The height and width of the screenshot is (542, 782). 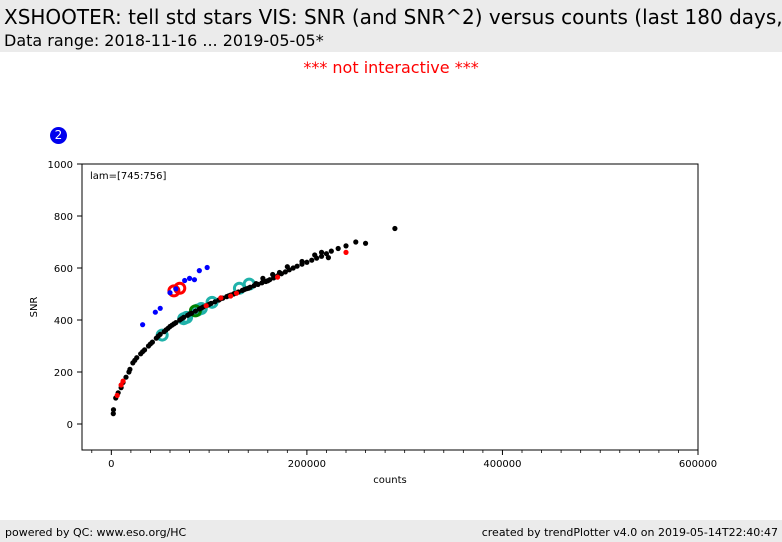 What do you see at coordinates (111, 464) in the screenshot?
I see `x-tick-label: 0` at bounding box center [111, 464].